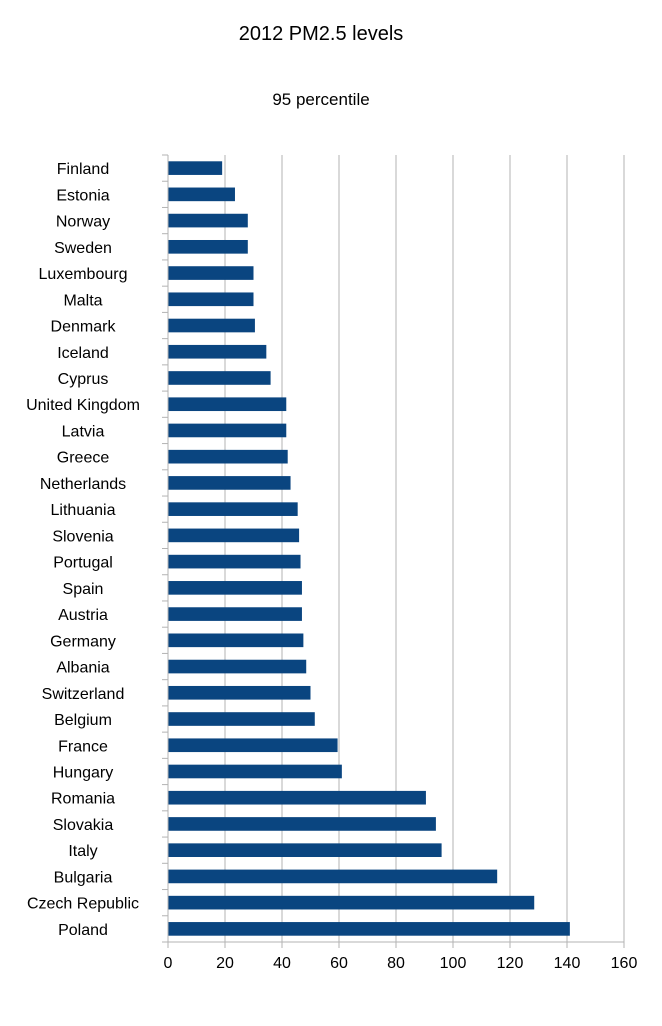 This screenshot has height=1026, width=662. What do you see at coordinates (83, 720) in the screenshot?
I see `category-label: Belgium` at bounding box center [83, 720].